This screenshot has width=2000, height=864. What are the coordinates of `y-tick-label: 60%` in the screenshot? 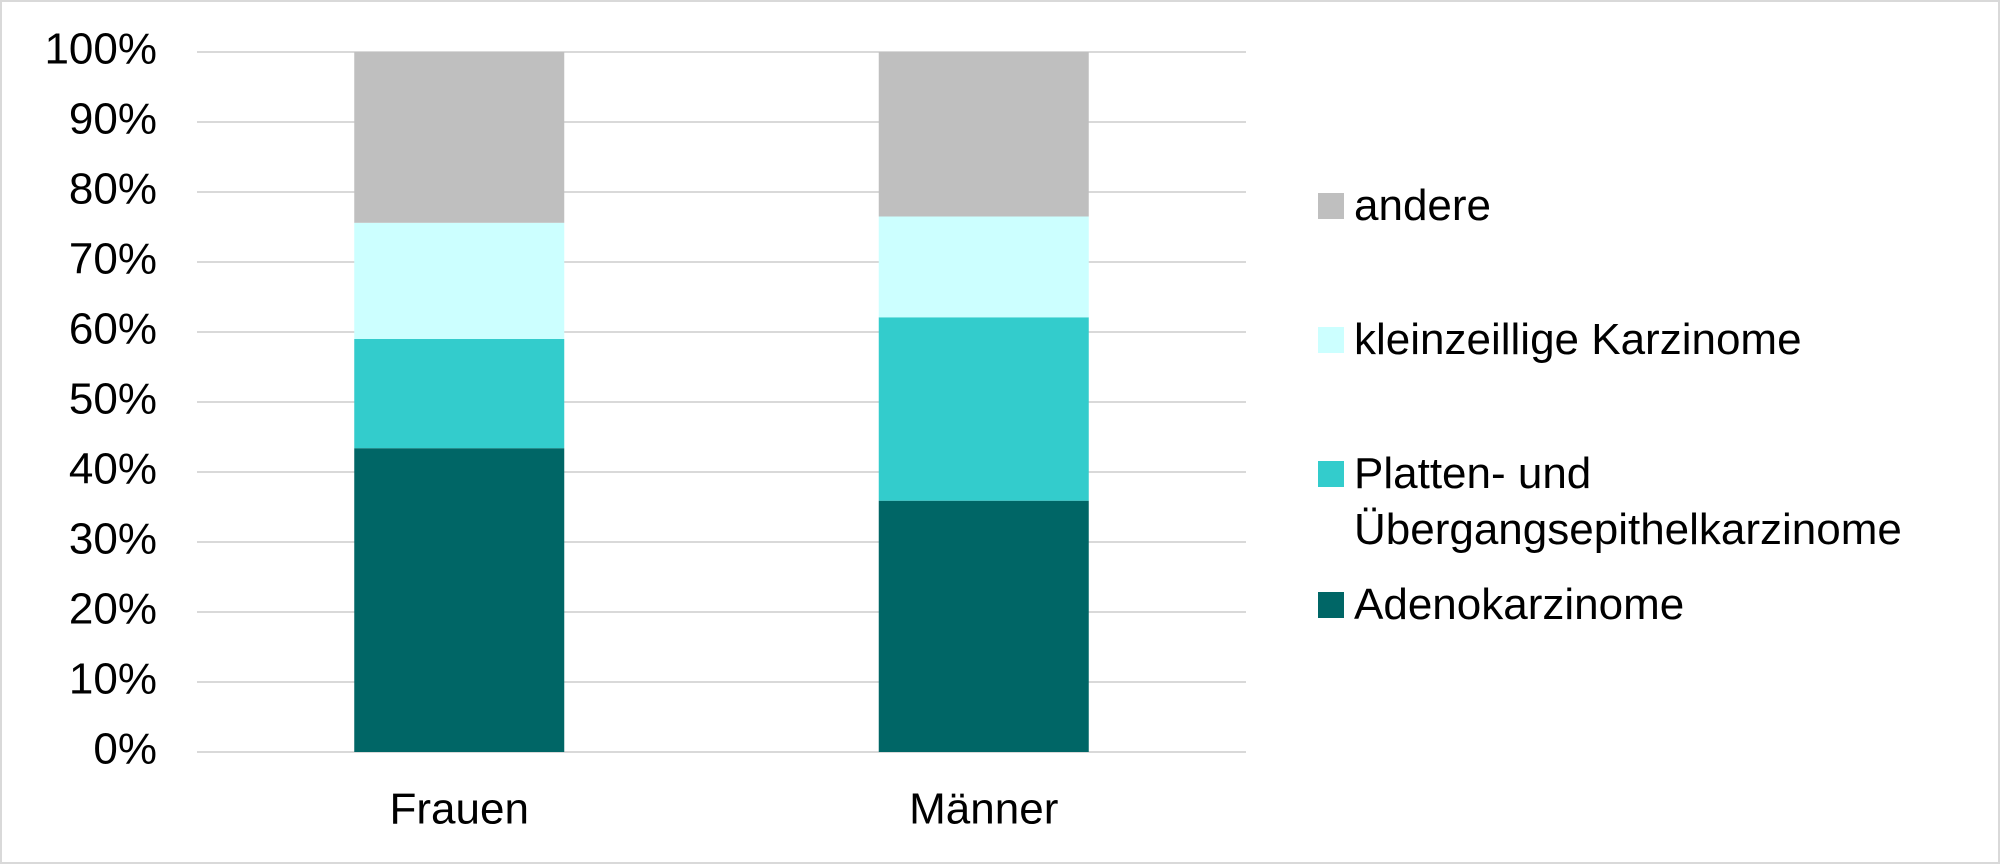 It's located at (113, 329).